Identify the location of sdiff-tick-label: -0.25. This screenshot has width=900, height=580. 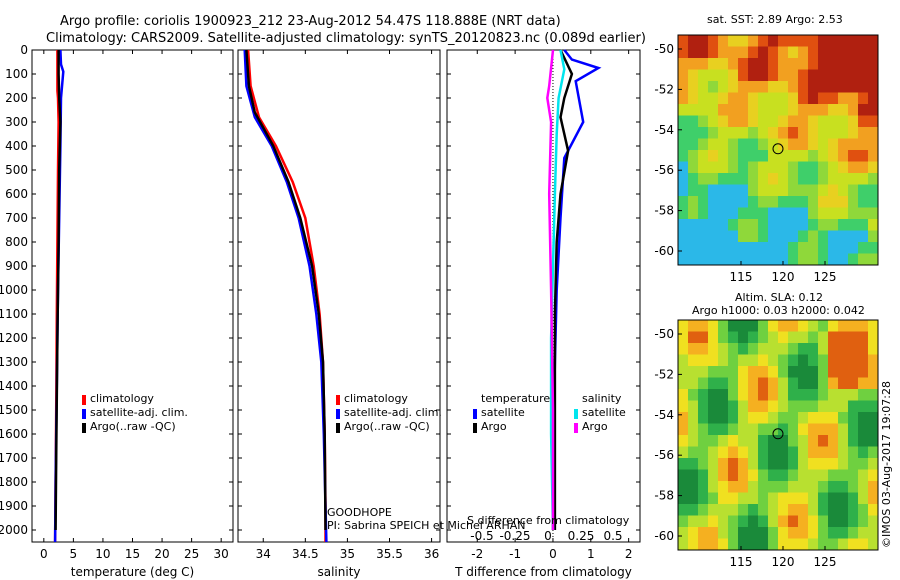
(514, 536).